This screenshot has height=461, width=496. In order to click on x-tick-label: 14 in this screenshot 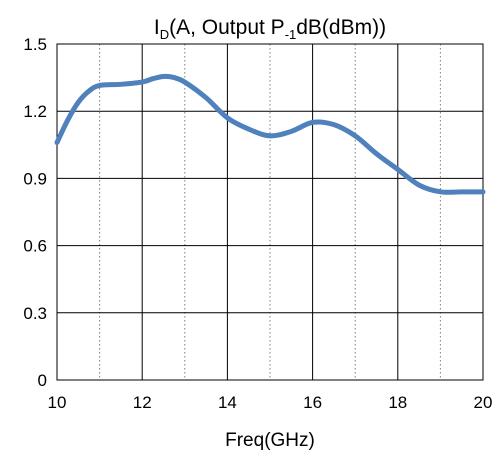, I will do `click(227, 402)`.